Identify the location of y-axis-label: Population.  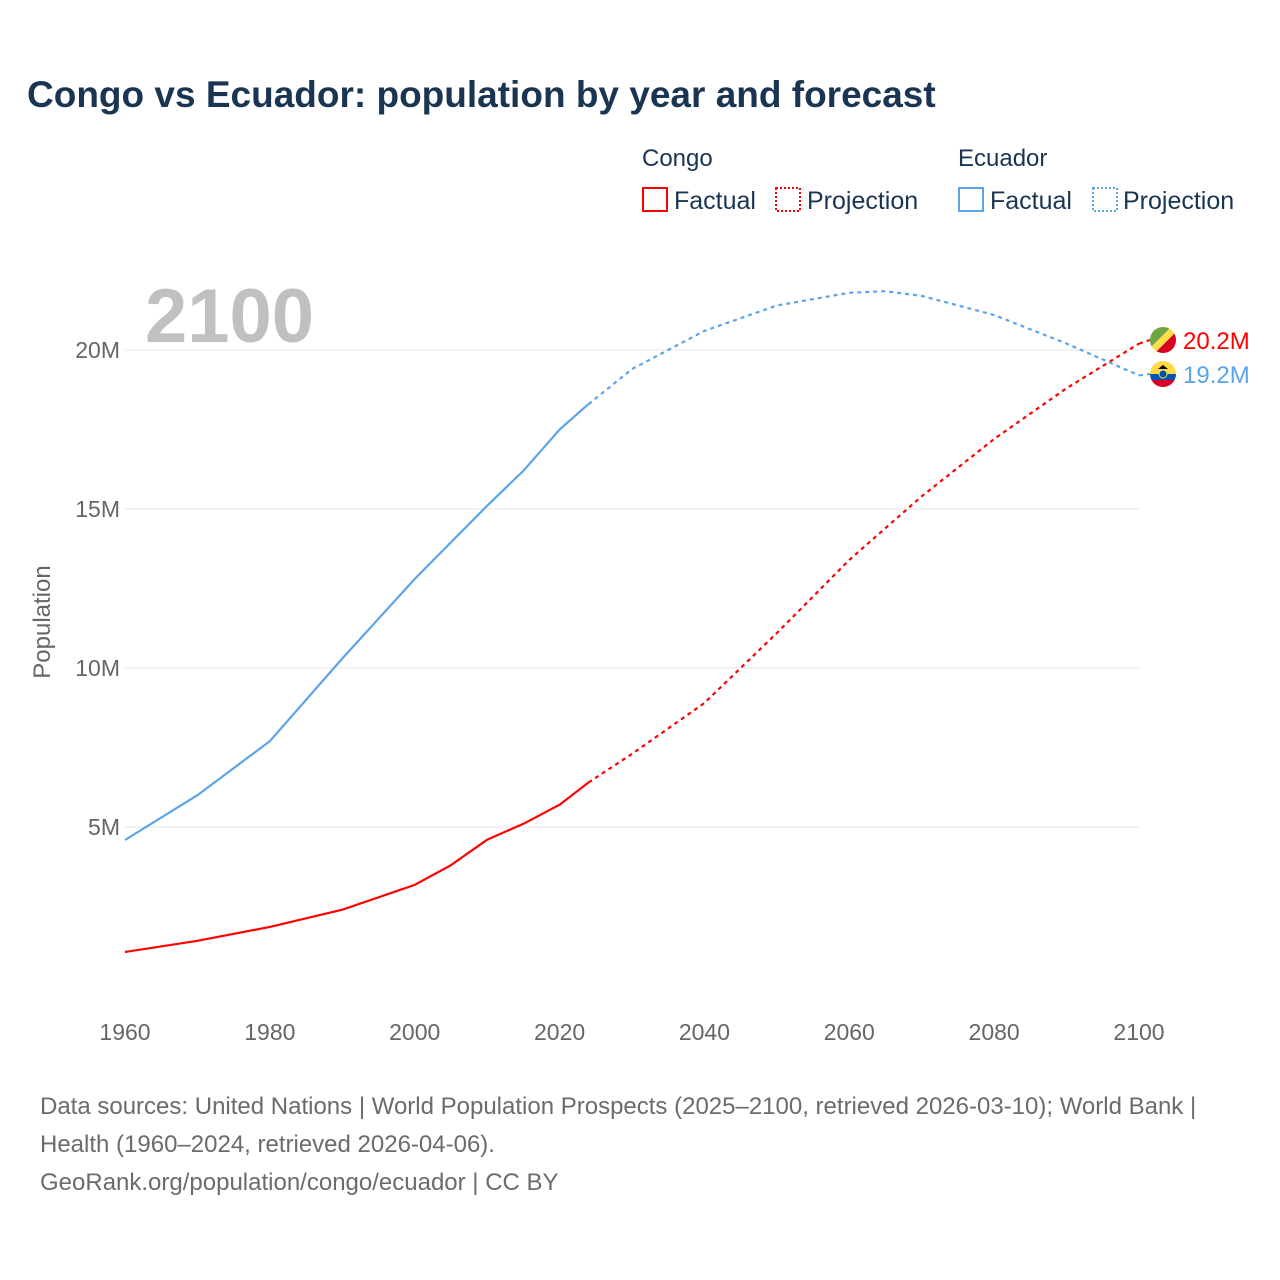
(42, 621).